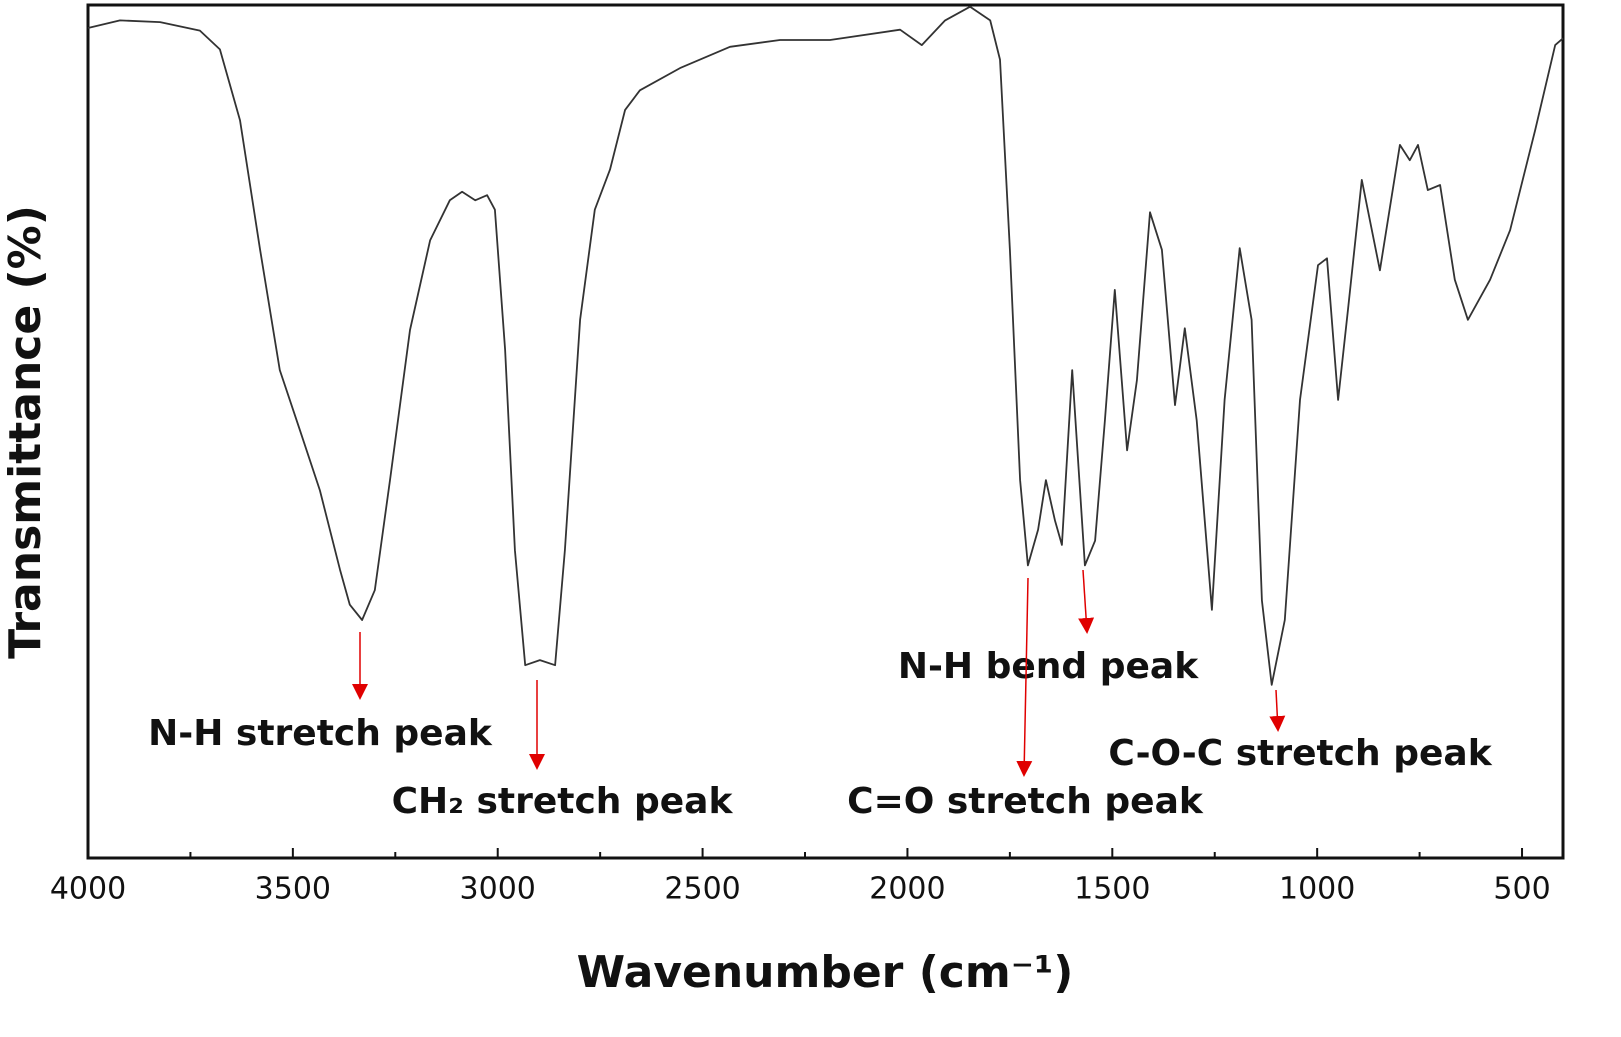 The width and height of the screenshot is (1621, 1037). Describe the element at coordinates (907, 889) in the screenshot. I see `x-tick-label: 2000` at that location.